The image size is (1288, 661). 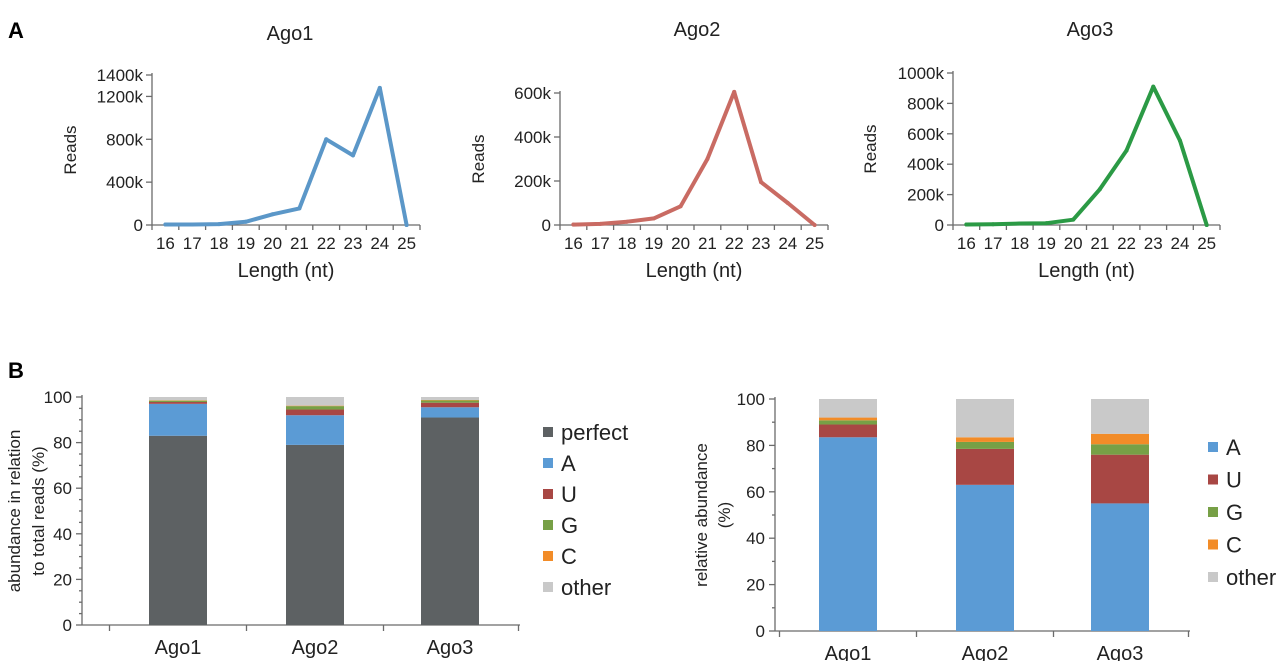 I want to click on y-axis-label: (%), so click(x=724, y=515).